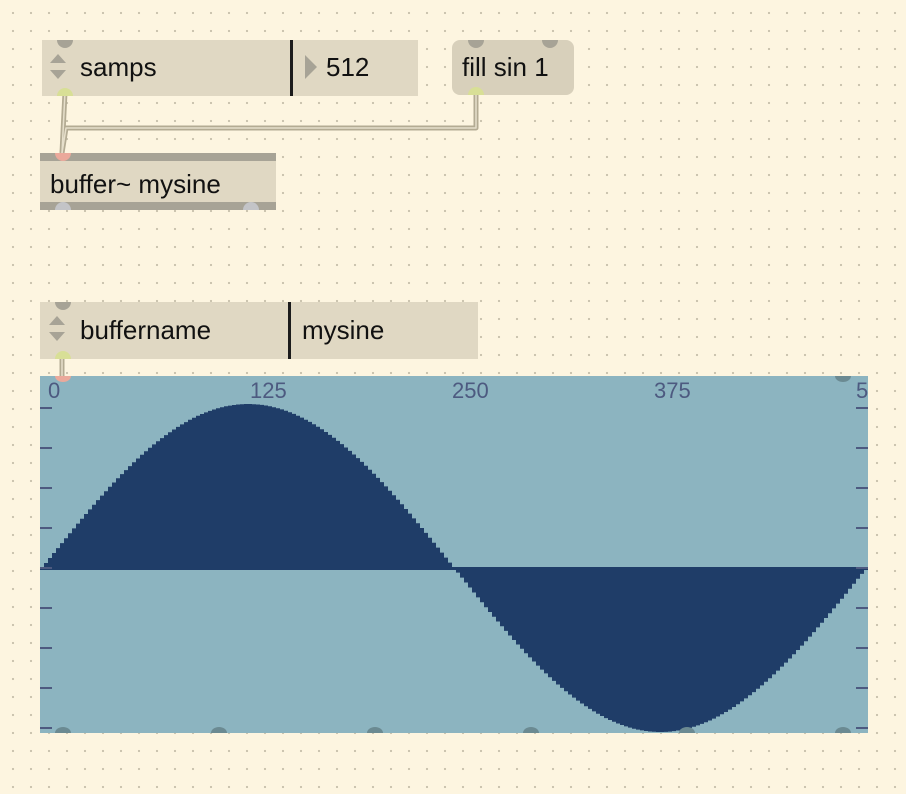 The height and width of the screenshot is (794, 906). Describe the element at coordinates (311, 67) in the screenshot. I see `number-triangle-icon` at that location.